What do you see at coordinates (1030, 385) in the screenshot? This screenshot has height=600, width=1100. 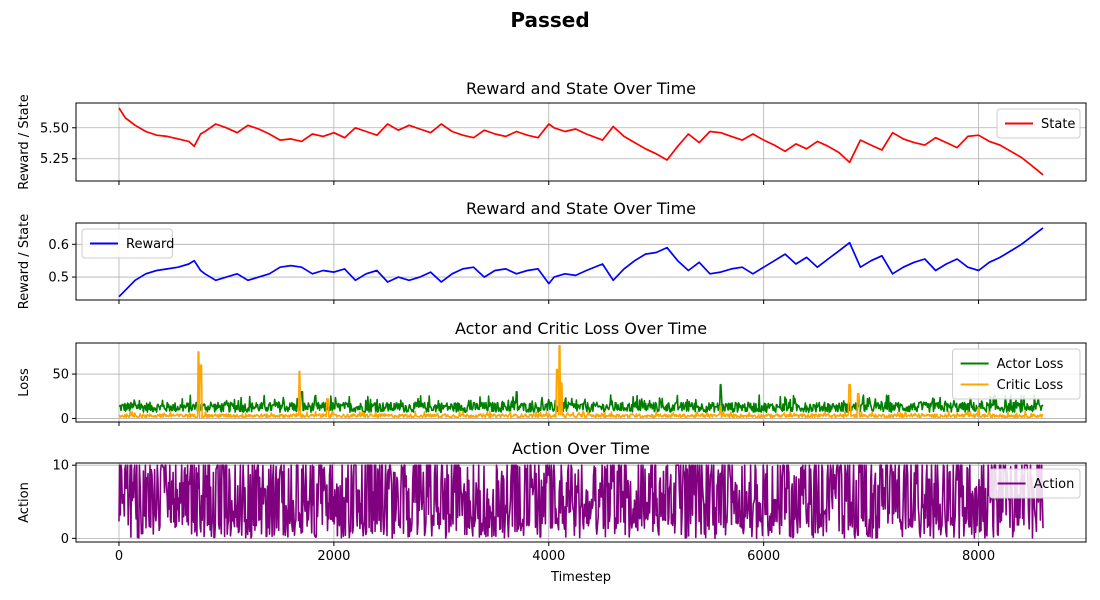 I see `legend-label: Critic Loss` at bounding box center [1030, 385].